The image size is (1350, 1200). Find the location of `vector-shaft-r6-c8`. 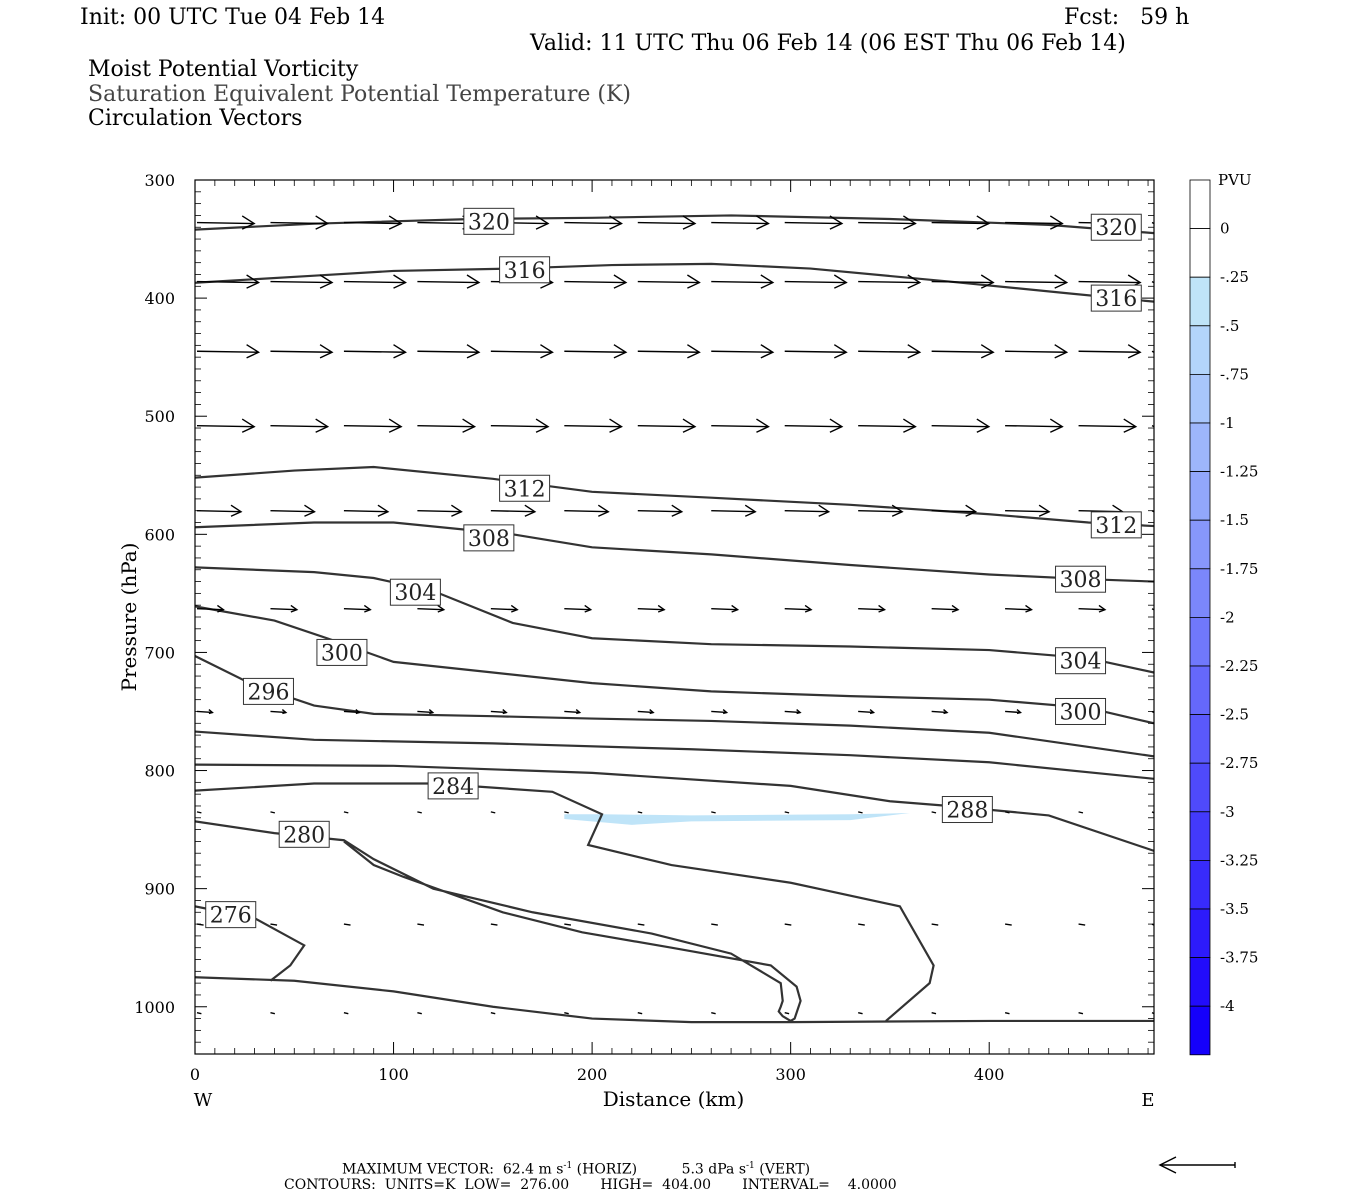

vector-shaft-r6-c8 is located at coordinates (792, 712).